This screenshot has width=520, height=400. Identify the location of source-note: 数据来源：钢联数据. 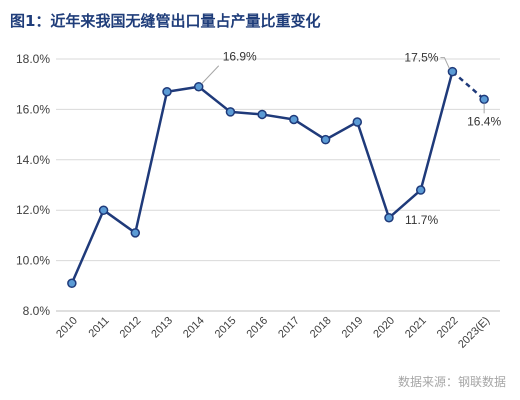
(451, 382).